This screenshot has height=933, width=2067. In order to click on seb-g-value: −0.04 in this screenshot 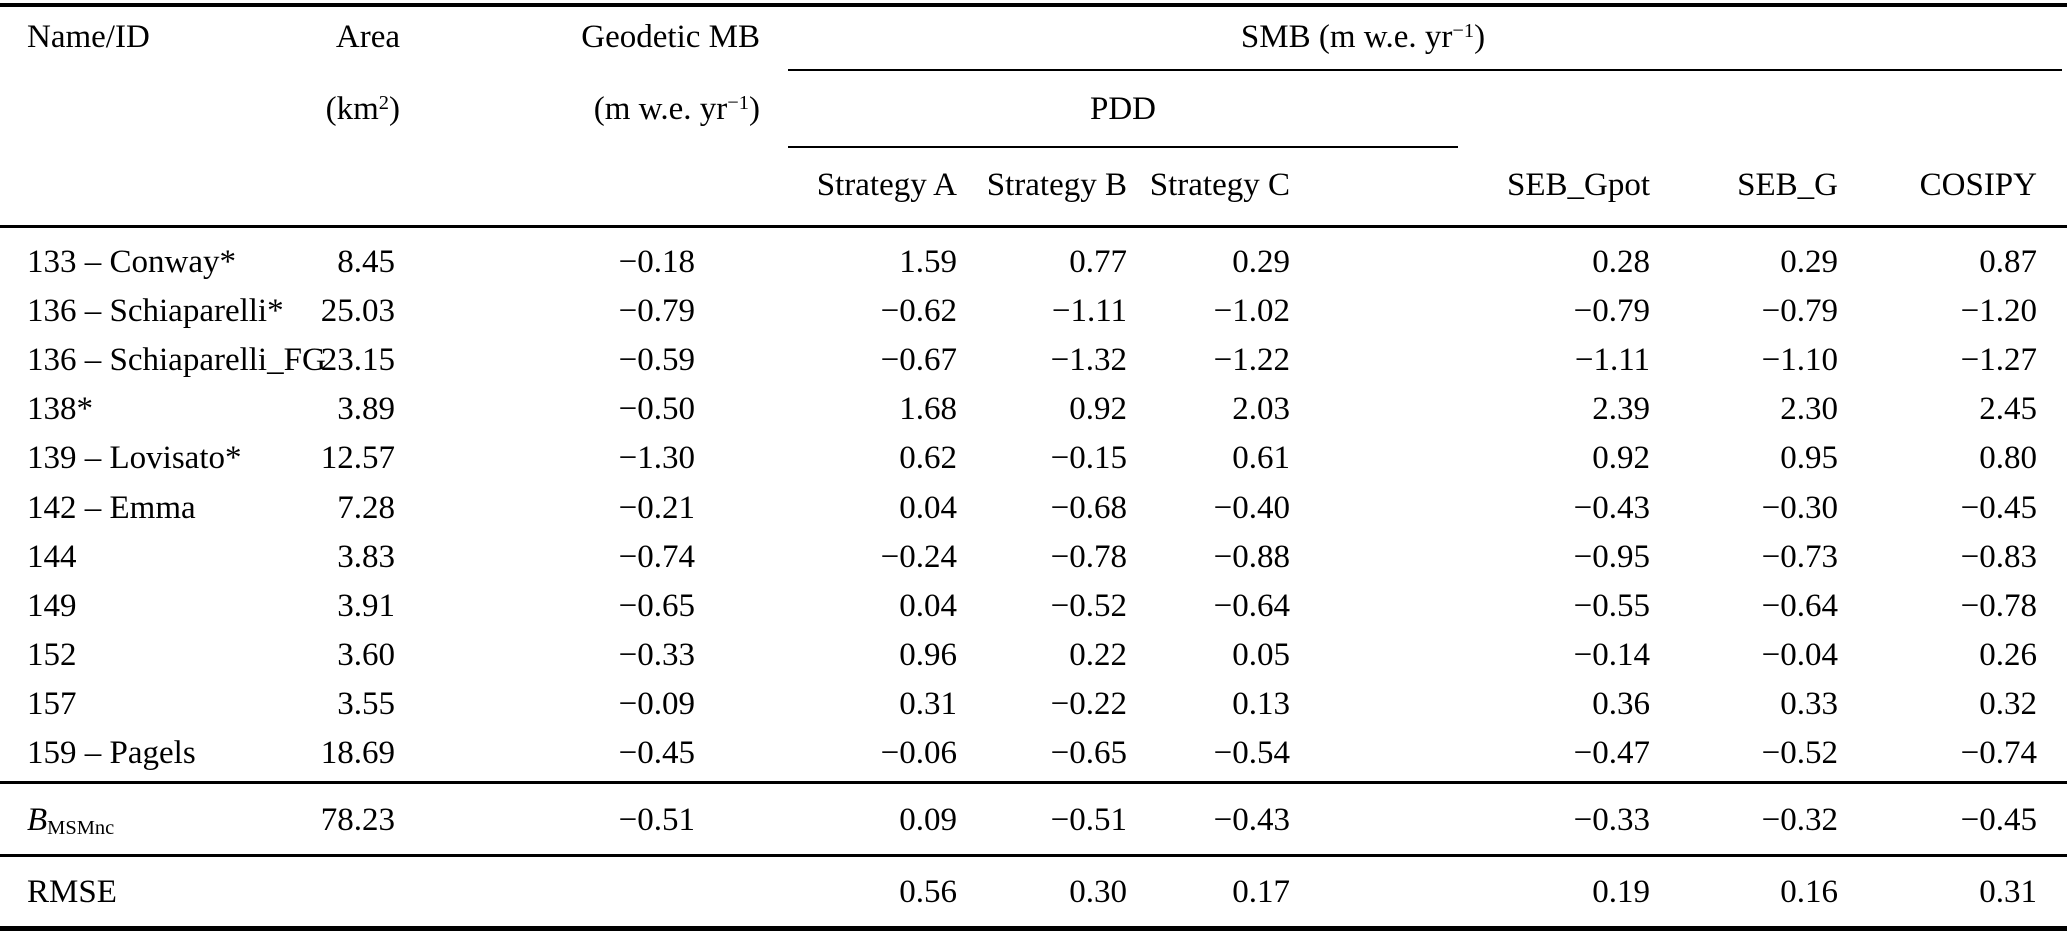, I will do `click(1799, 655)`.